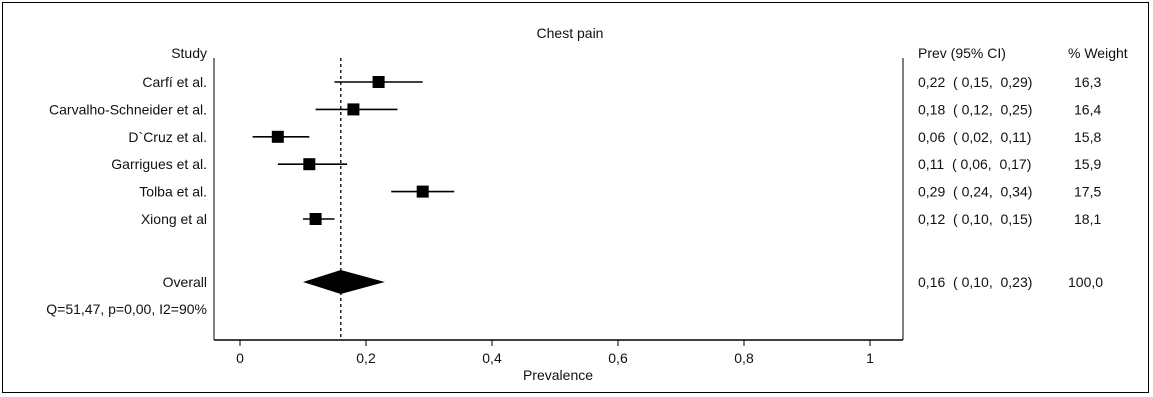 The width and height of the screenshot is (1153, 397). What do you see at coordinates (870, 358) in the screenshot?
I see `x-tick-label: 1` at bounding box center [870, 358].